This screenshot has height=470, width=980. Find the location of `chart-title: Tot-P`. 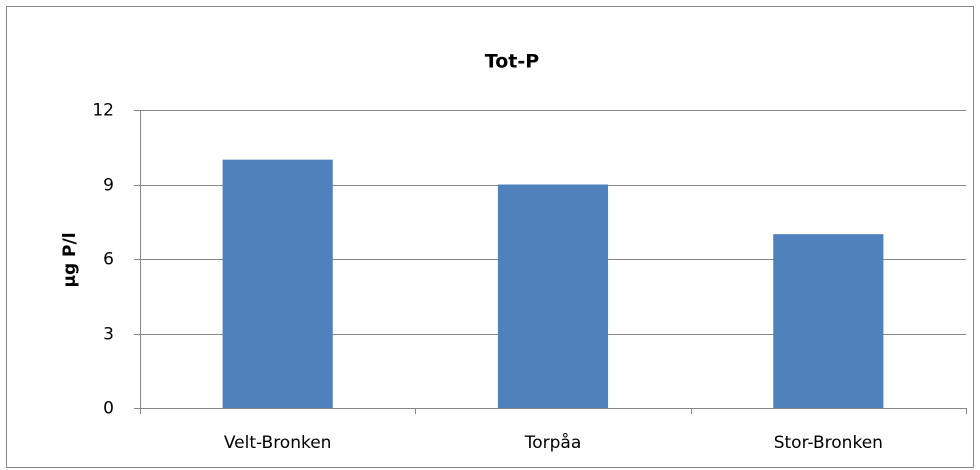

chart-title: Tot-P is located at coordinates (512, 62).